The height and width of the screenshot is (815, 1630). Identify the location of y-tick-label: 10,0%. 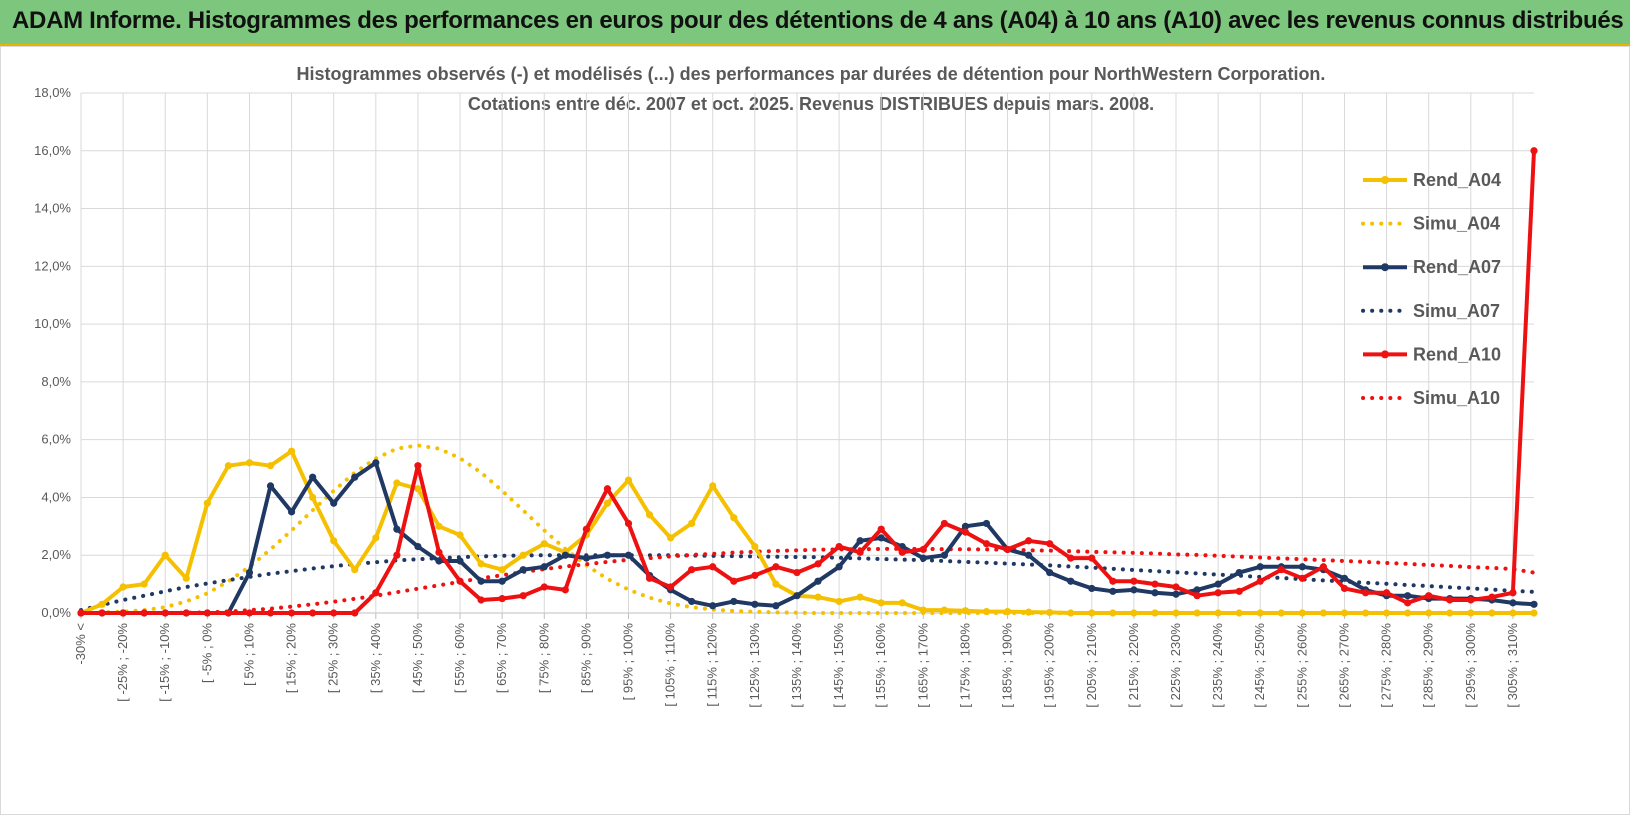
(52, 323).